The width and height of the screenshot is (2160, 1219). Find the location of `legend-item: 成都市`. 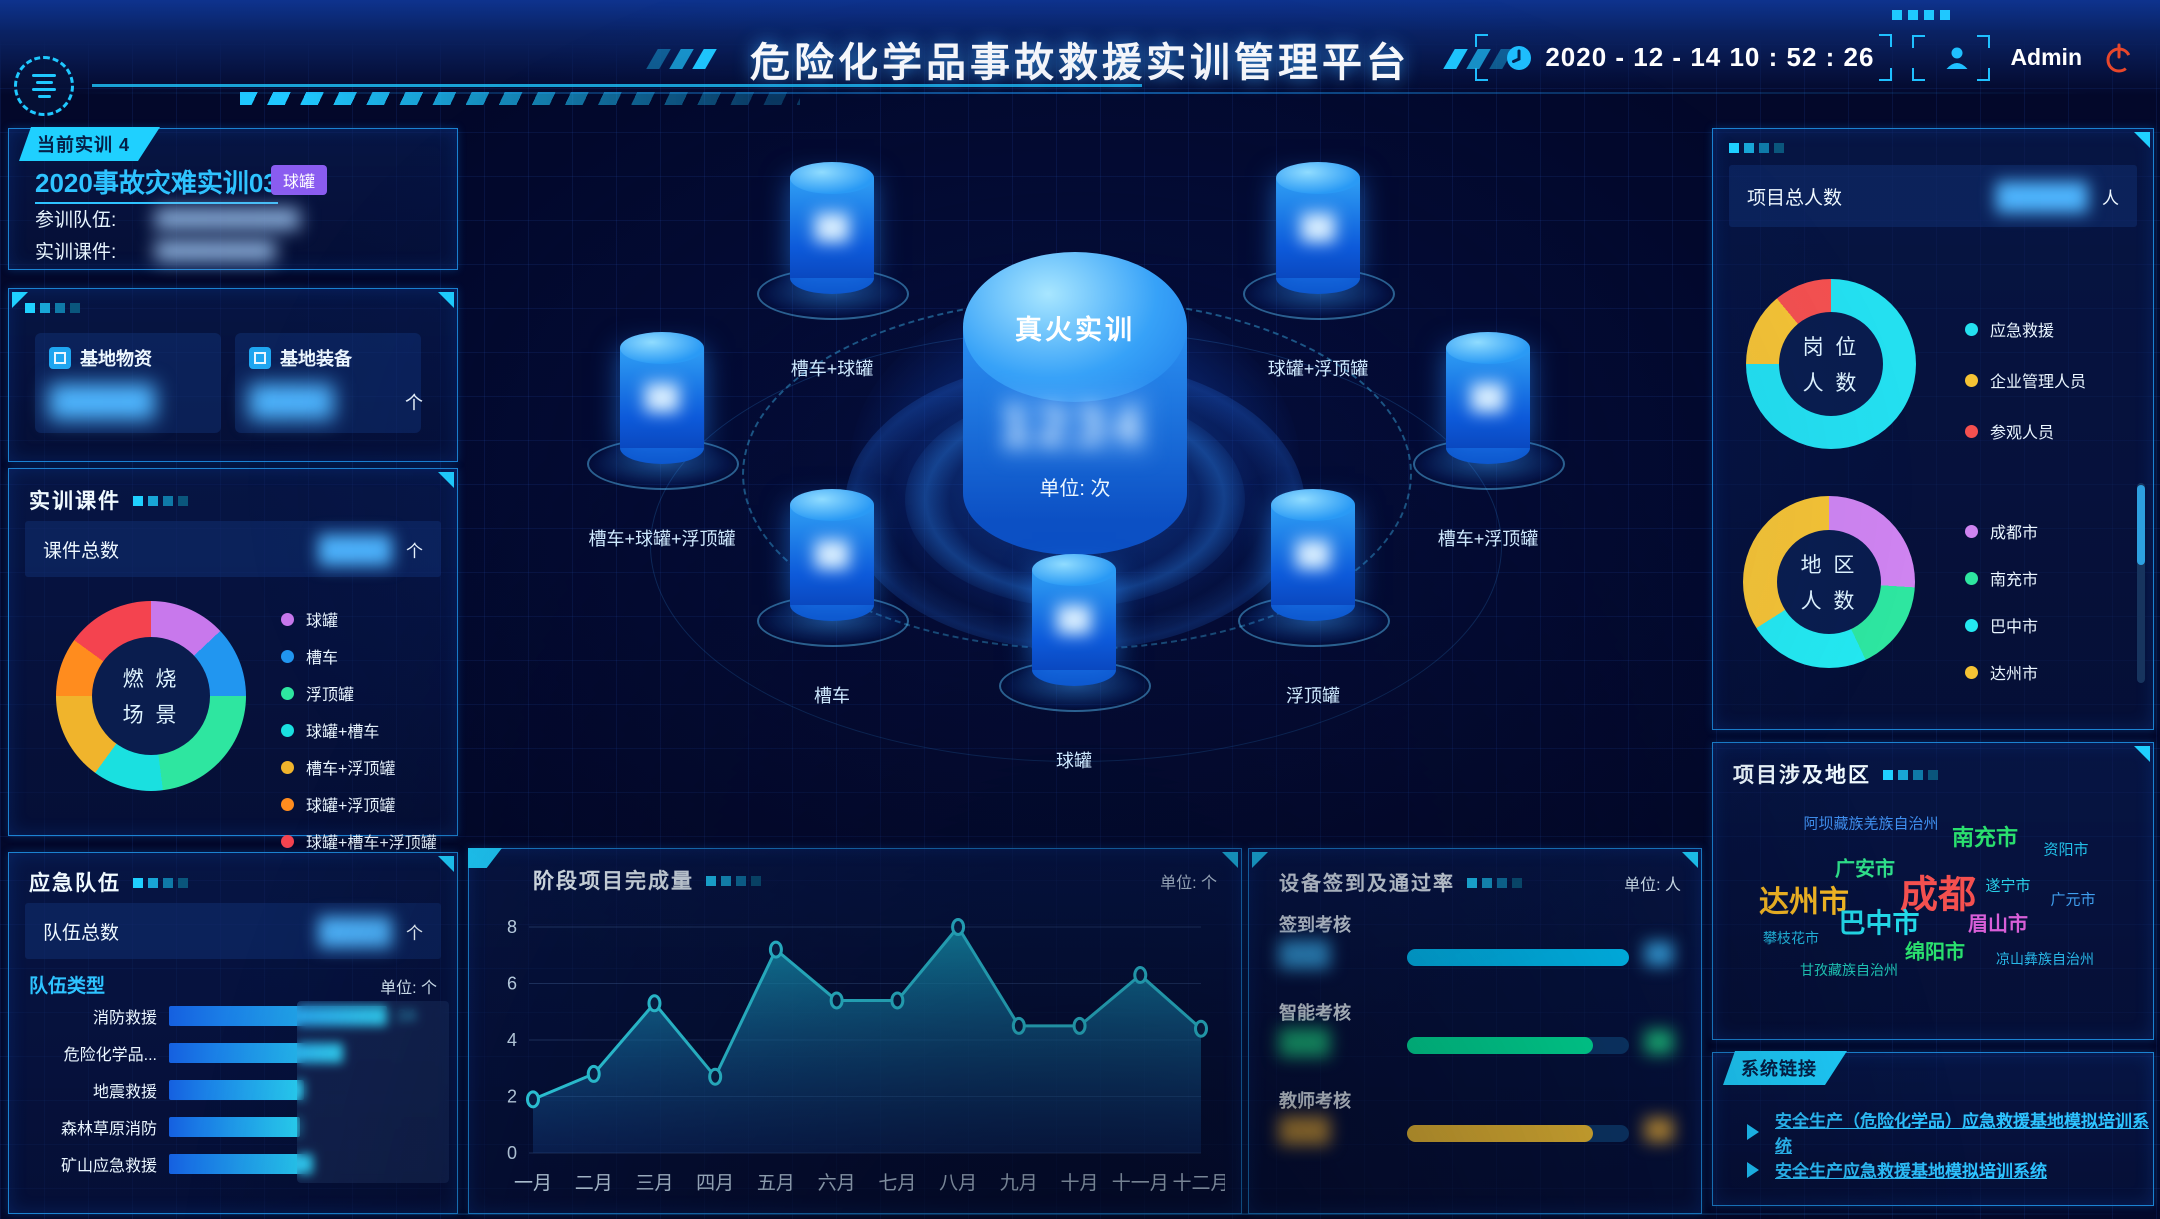

legend-item: 成都市 is located at coordinates (2001, 531).